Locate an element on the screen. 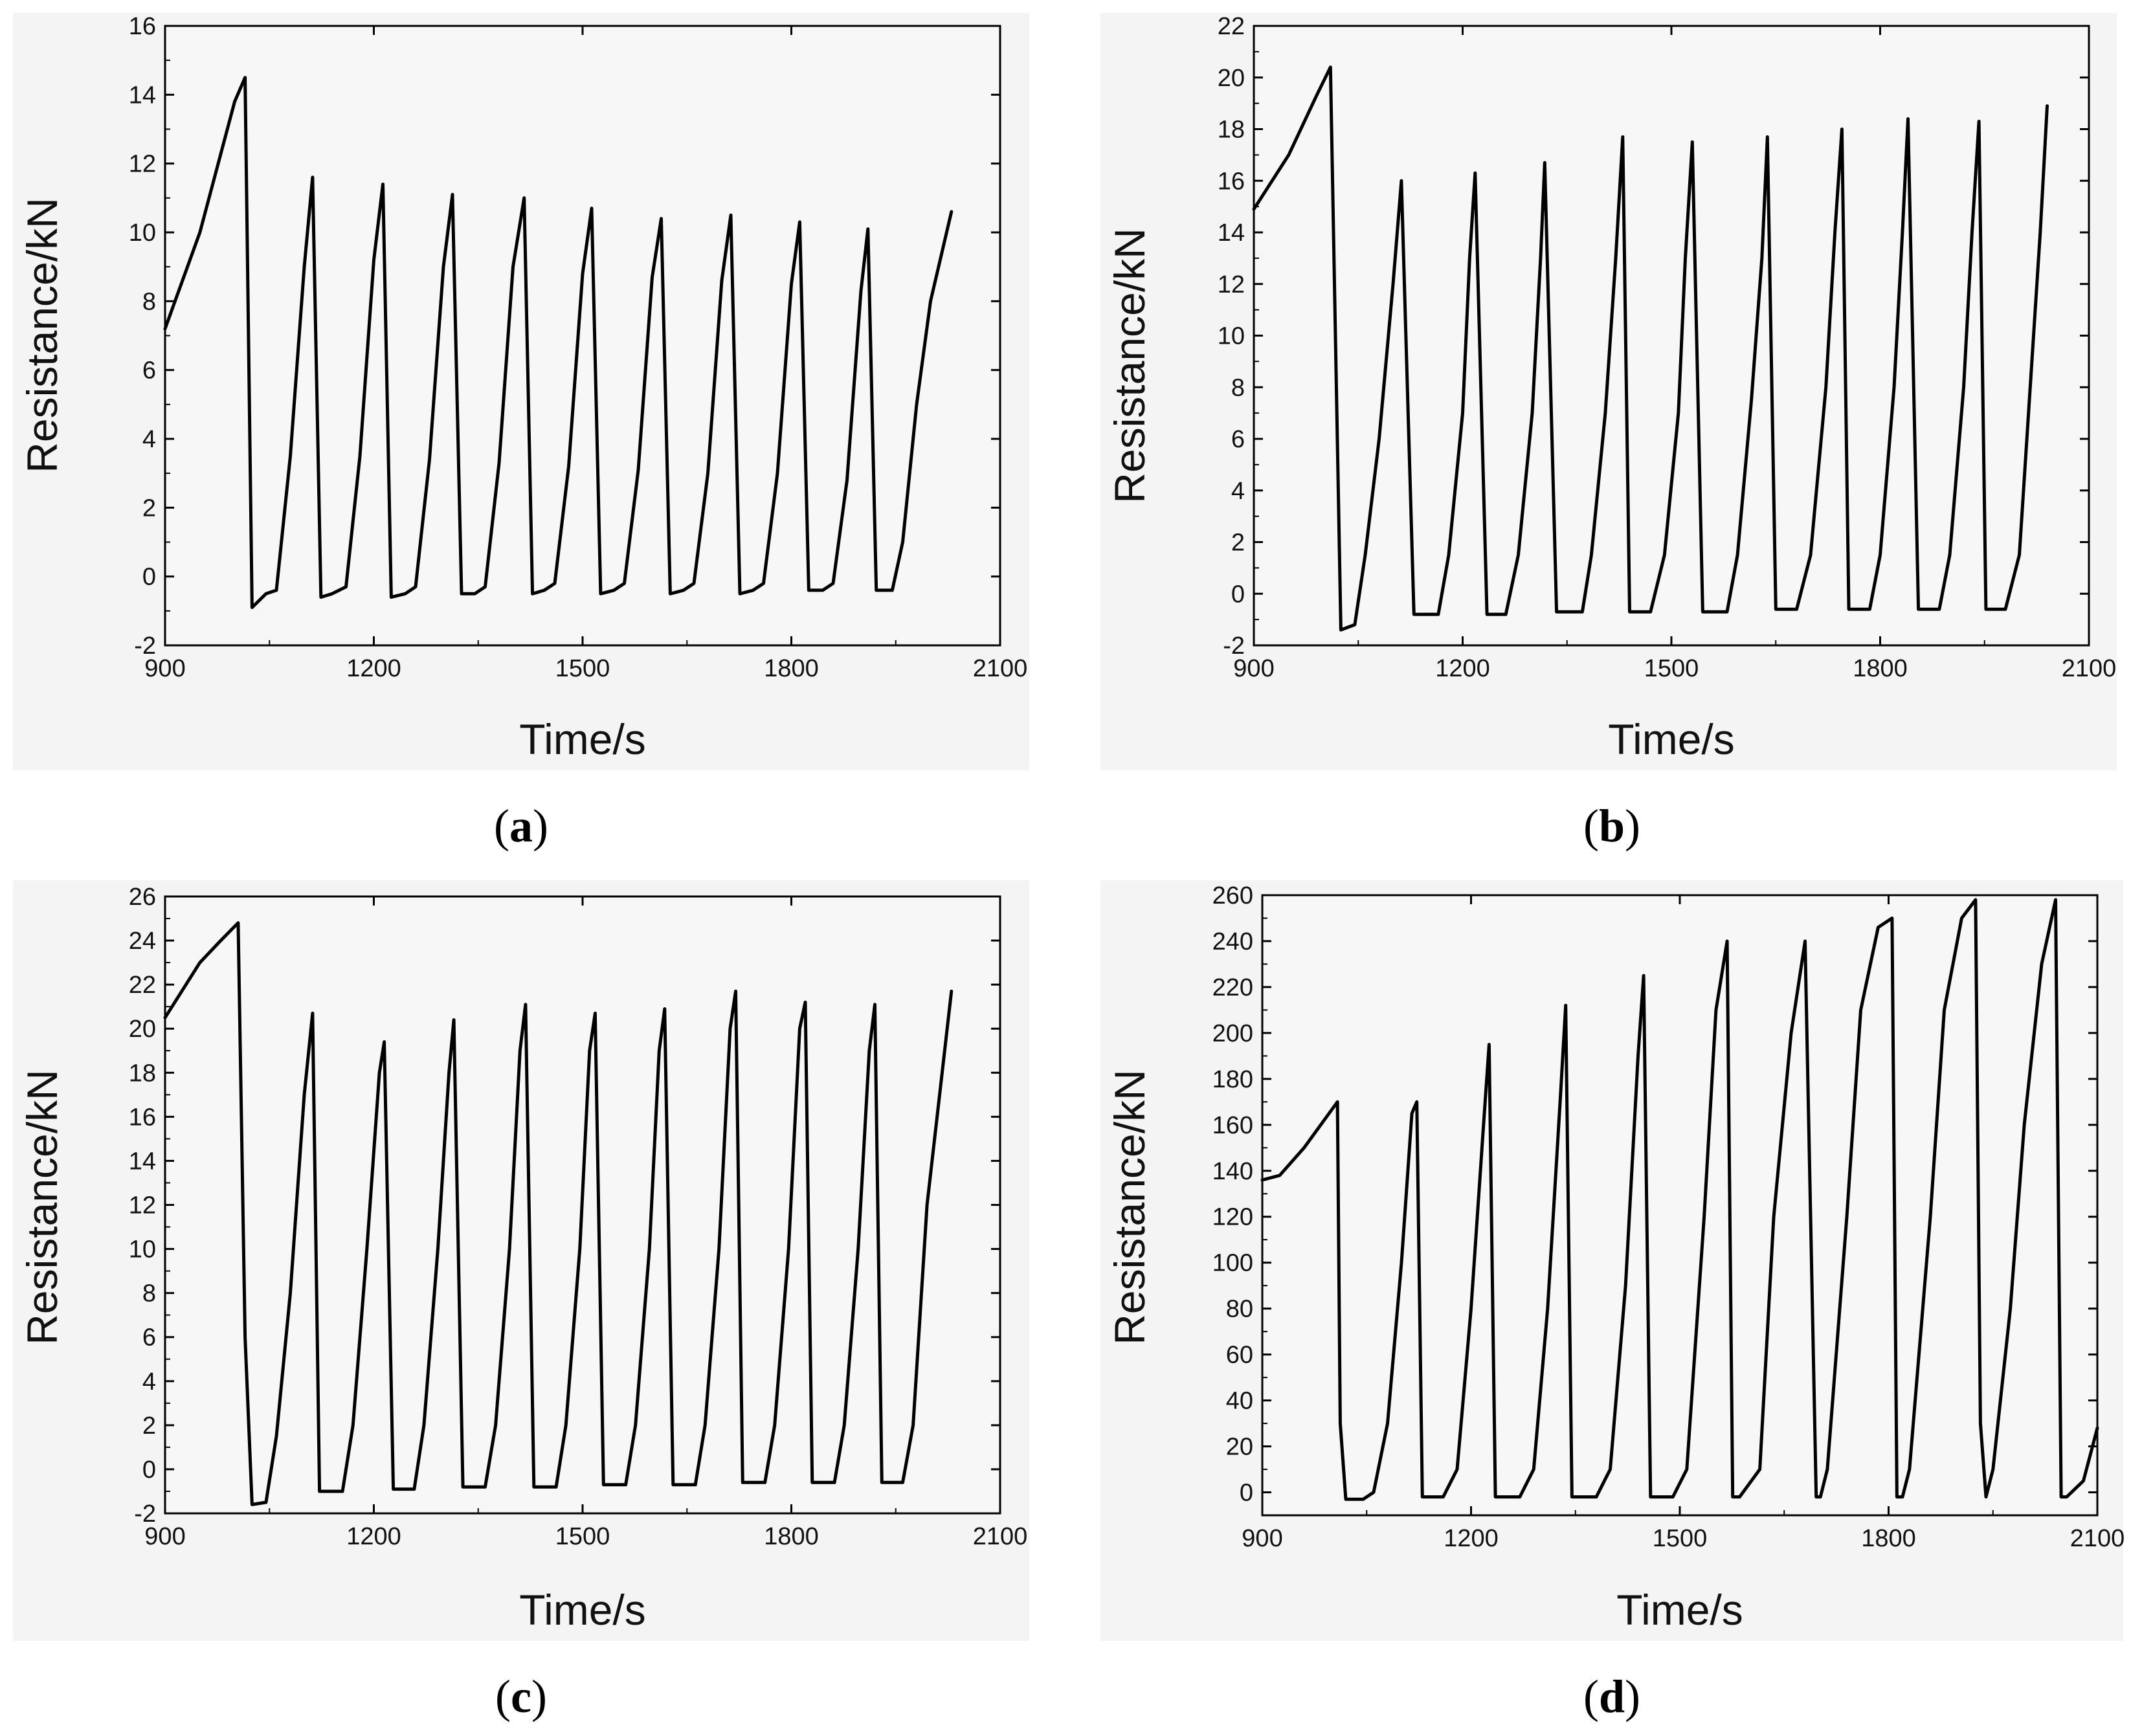 Image resolution: width=2142 pixels, height=1736 pixels. plot-frame-d is located at coordinates (1680, 1205).